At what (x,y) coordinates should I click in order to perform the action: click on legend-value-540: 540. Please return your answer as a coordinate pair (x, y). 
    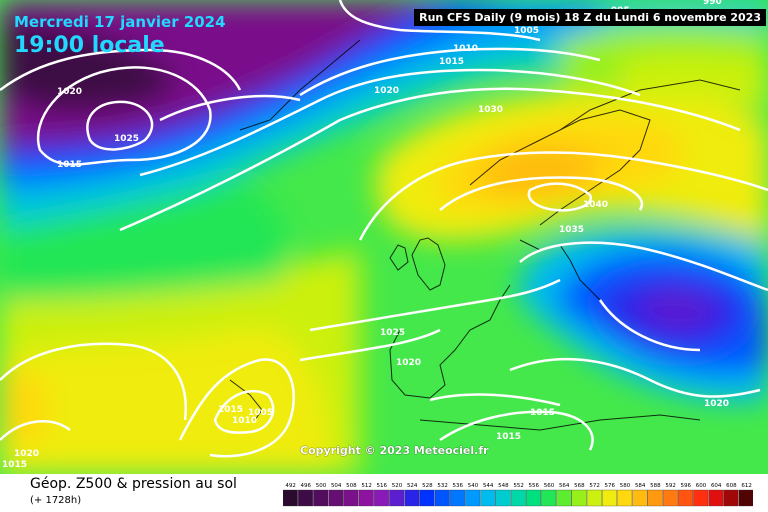
    Looking at the image, I should click on (473, 486).